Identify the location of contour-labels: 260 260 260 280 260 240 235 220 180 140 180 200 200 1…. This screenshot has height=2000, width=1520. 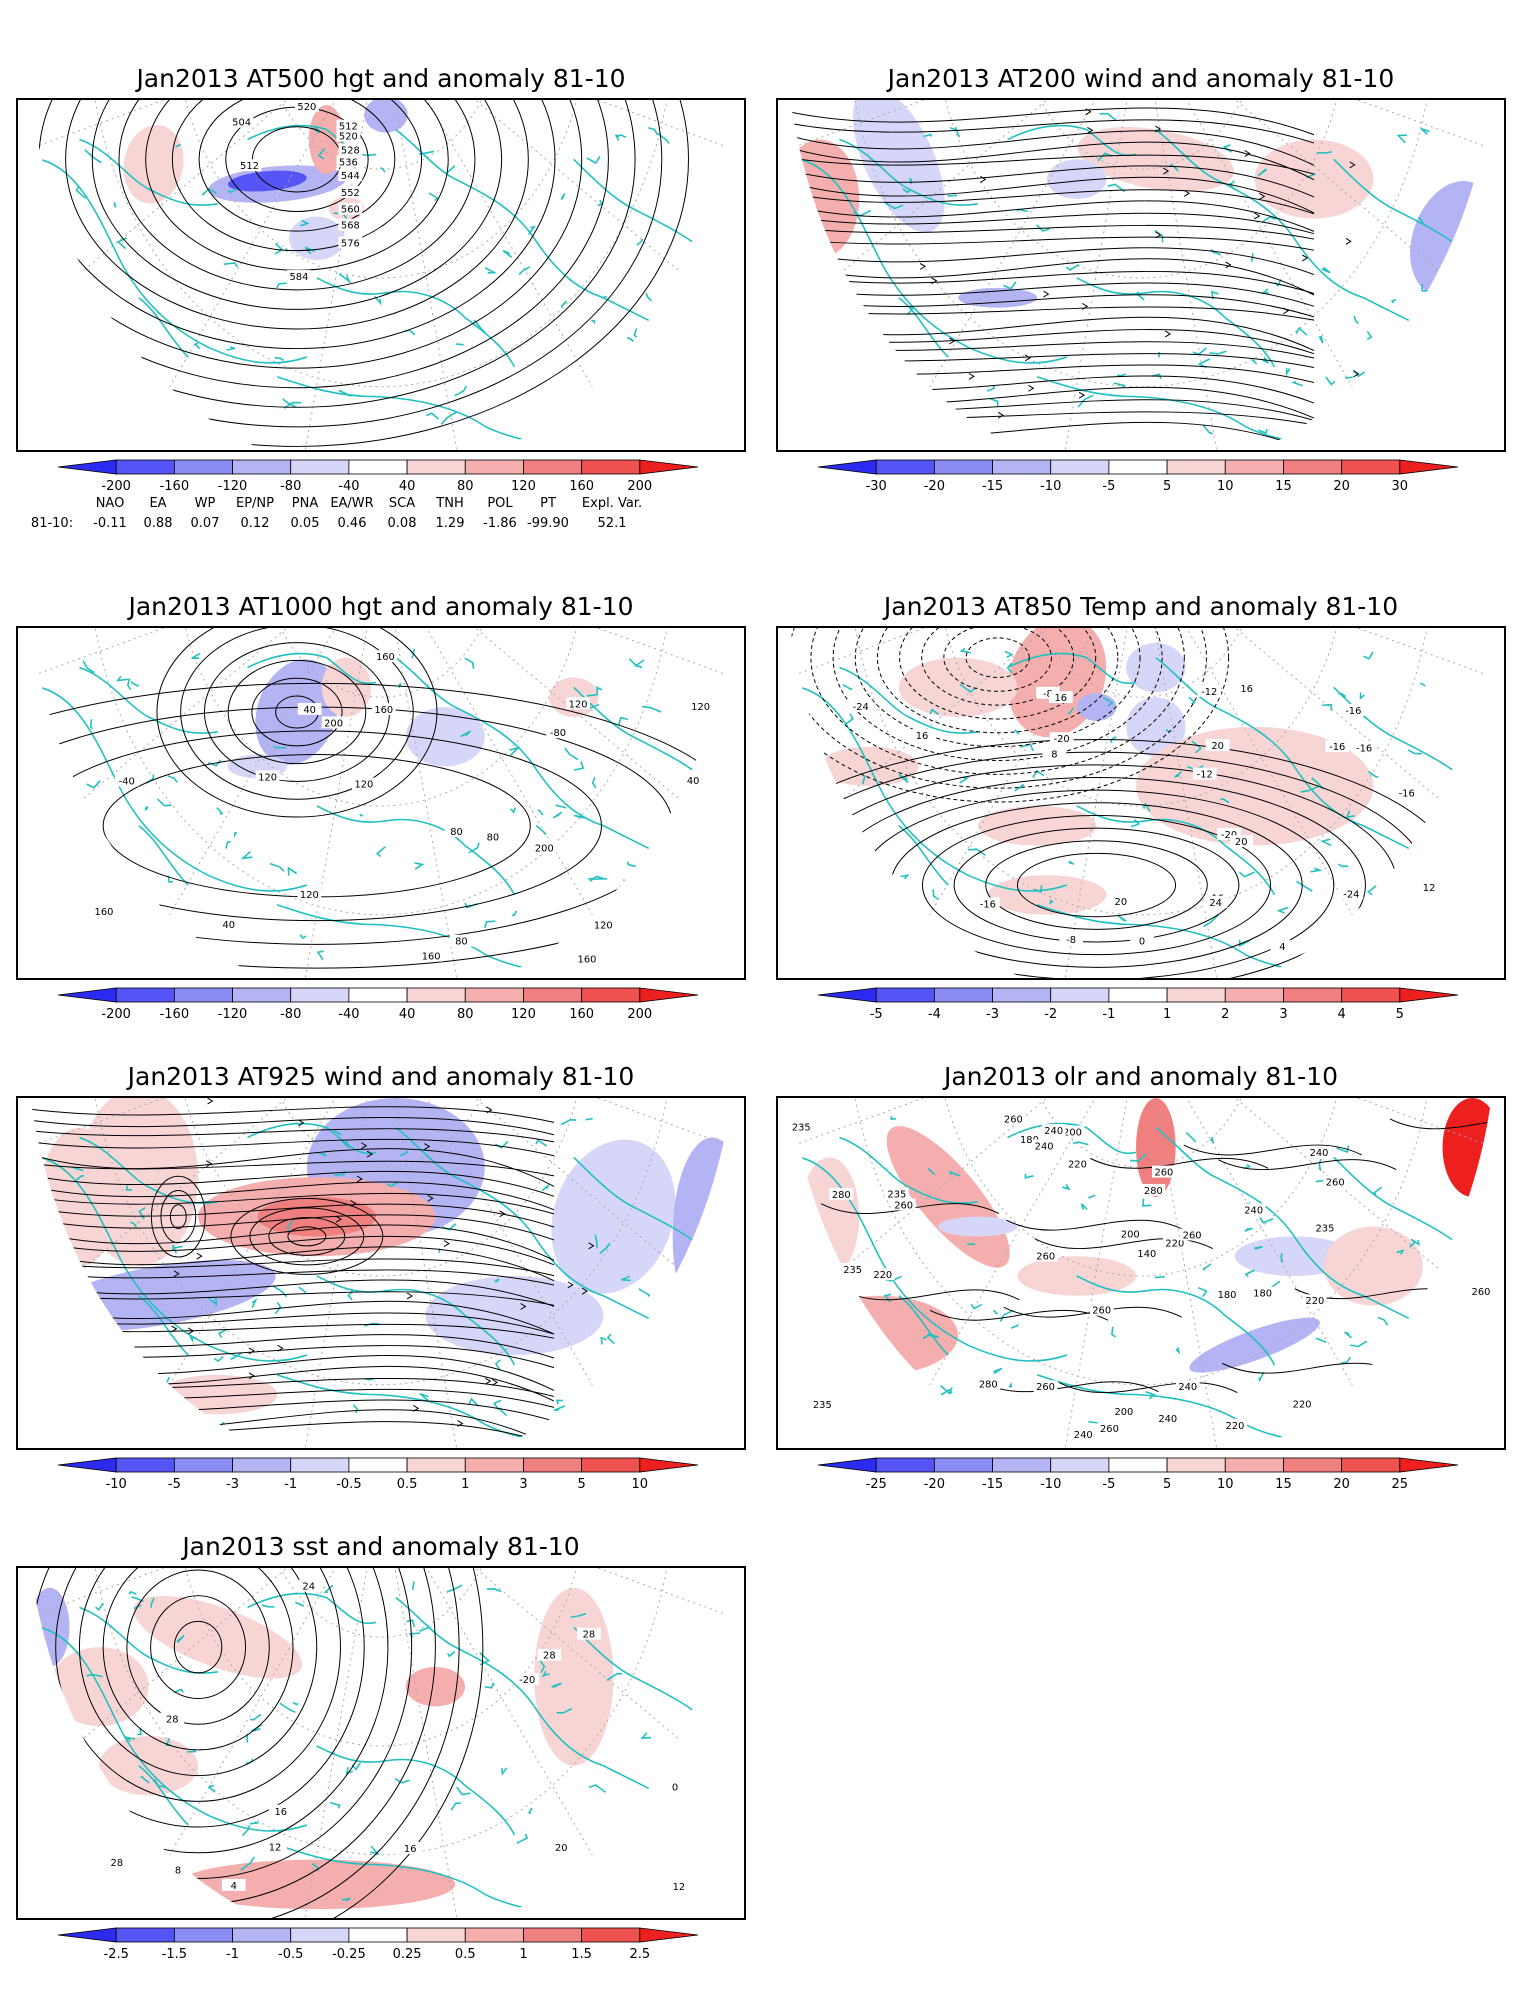
(1141, 1276).